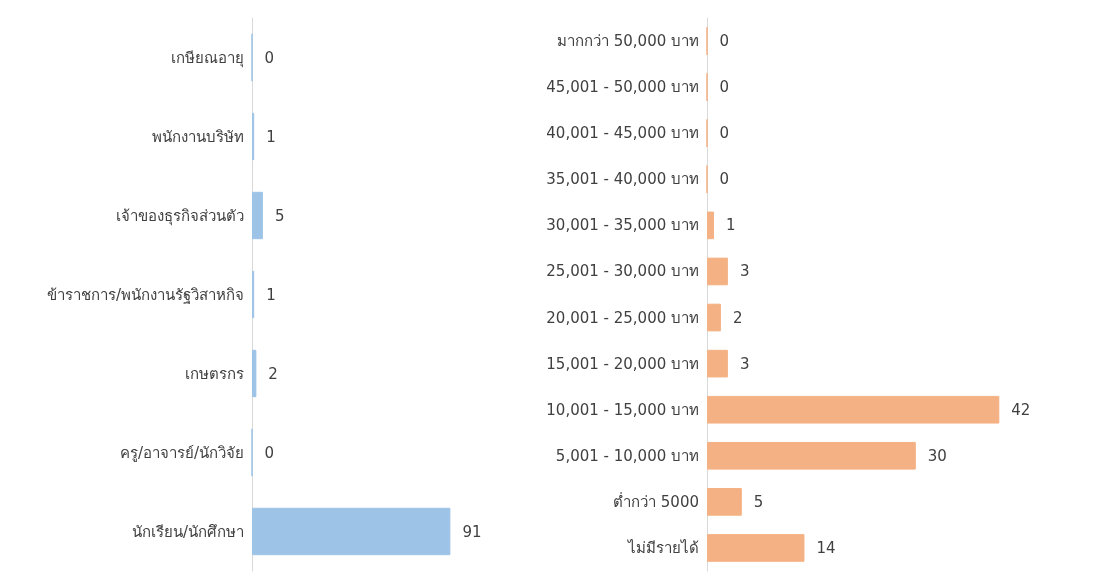 Image resolution: width=1105 pixels, height=579 pixels. What do you see at coordinates (1021, 409) in the screenshot?
I see `data-label: 42` at bounding box center [1021, 409].